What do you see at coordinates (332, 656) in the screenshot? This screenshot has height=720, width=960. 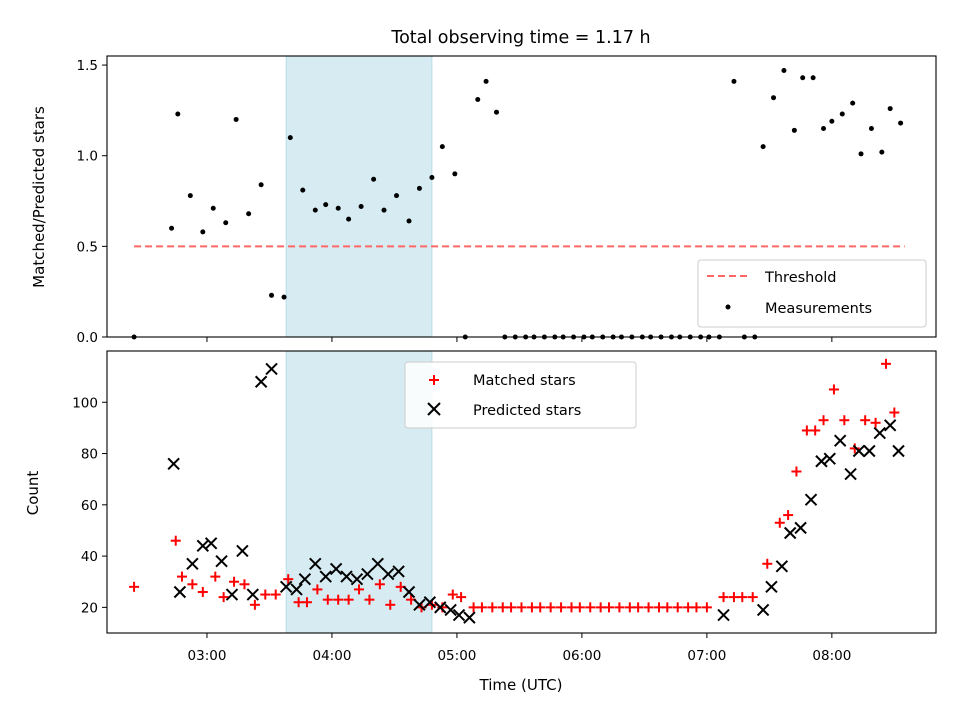 I see `bottom-x-tick-label: 04:00` at bounding box center [332, 656].